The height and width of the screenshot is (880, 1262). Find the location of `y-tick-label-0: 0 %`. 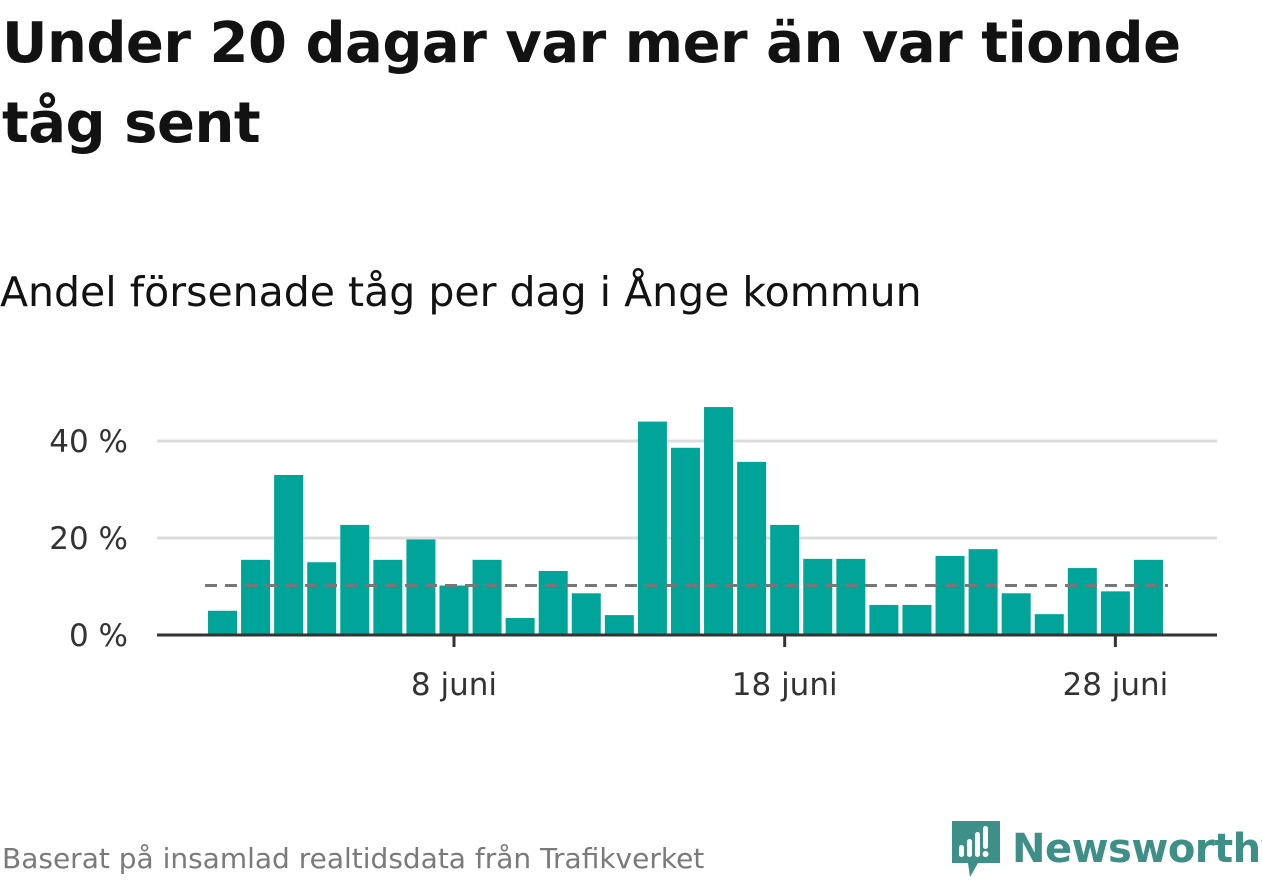

y-tick-label-0: 0 % is located at coordinates (98, 636).